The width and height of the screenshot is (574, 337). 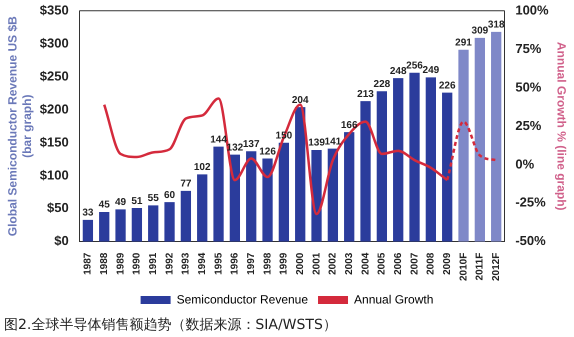 I want to click on y2-axis-title: Annual Growth % (line graph), so click(x=561, y=126).